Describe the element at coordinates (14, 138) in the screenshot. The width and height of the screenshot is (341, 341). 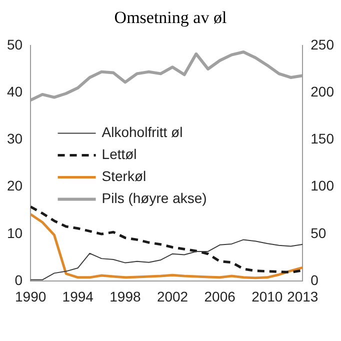
I see `y-tick-label: 30` at that location.